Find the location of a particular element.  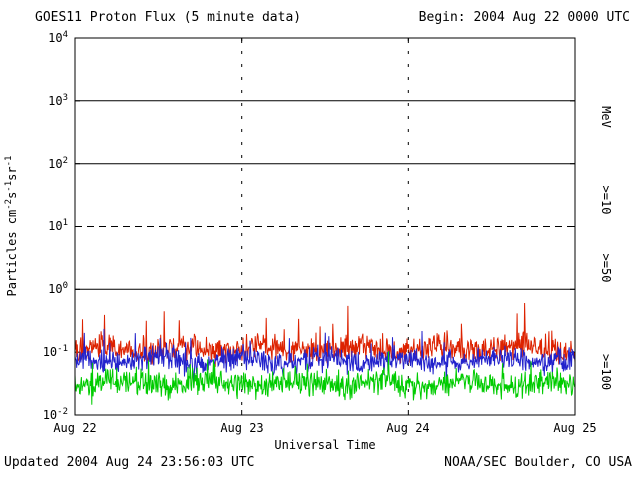

right-axis-labels: MeV >=10 >=50 >=100 is located at coordinates (606, 248).